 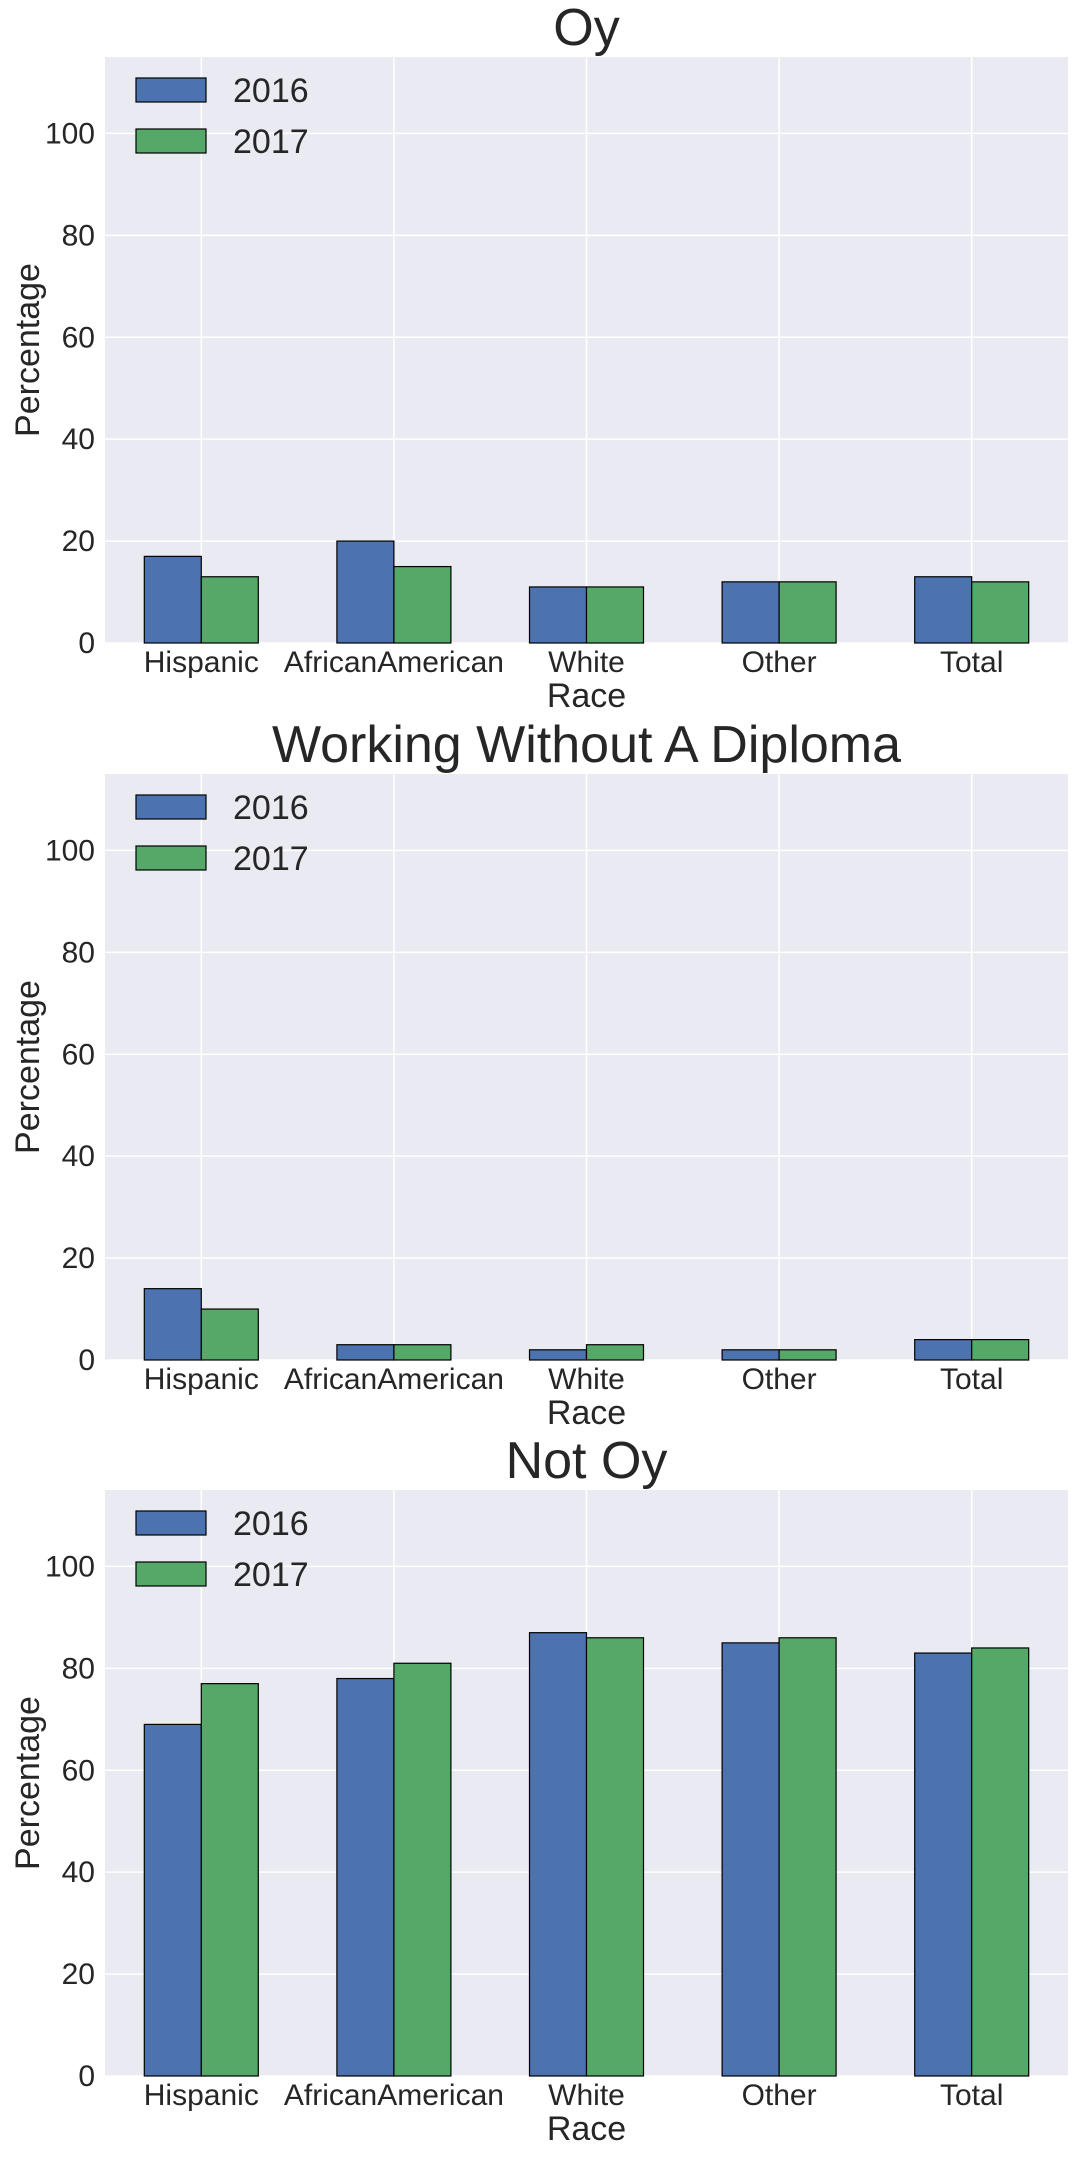 What do you see at coordinates (586, 745) in the screenshot?
I see `chart-title: Working Without A Diploma` at bounding box center [586, 745].